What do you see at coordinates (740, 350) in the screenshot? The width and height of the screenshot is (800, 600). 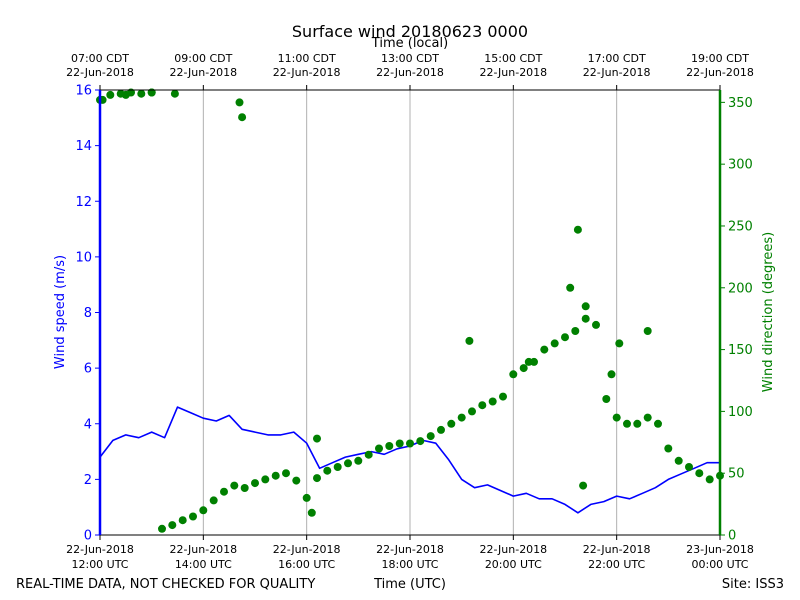 I see `y2-tick-label: 150` at bounding box center [740, 350].